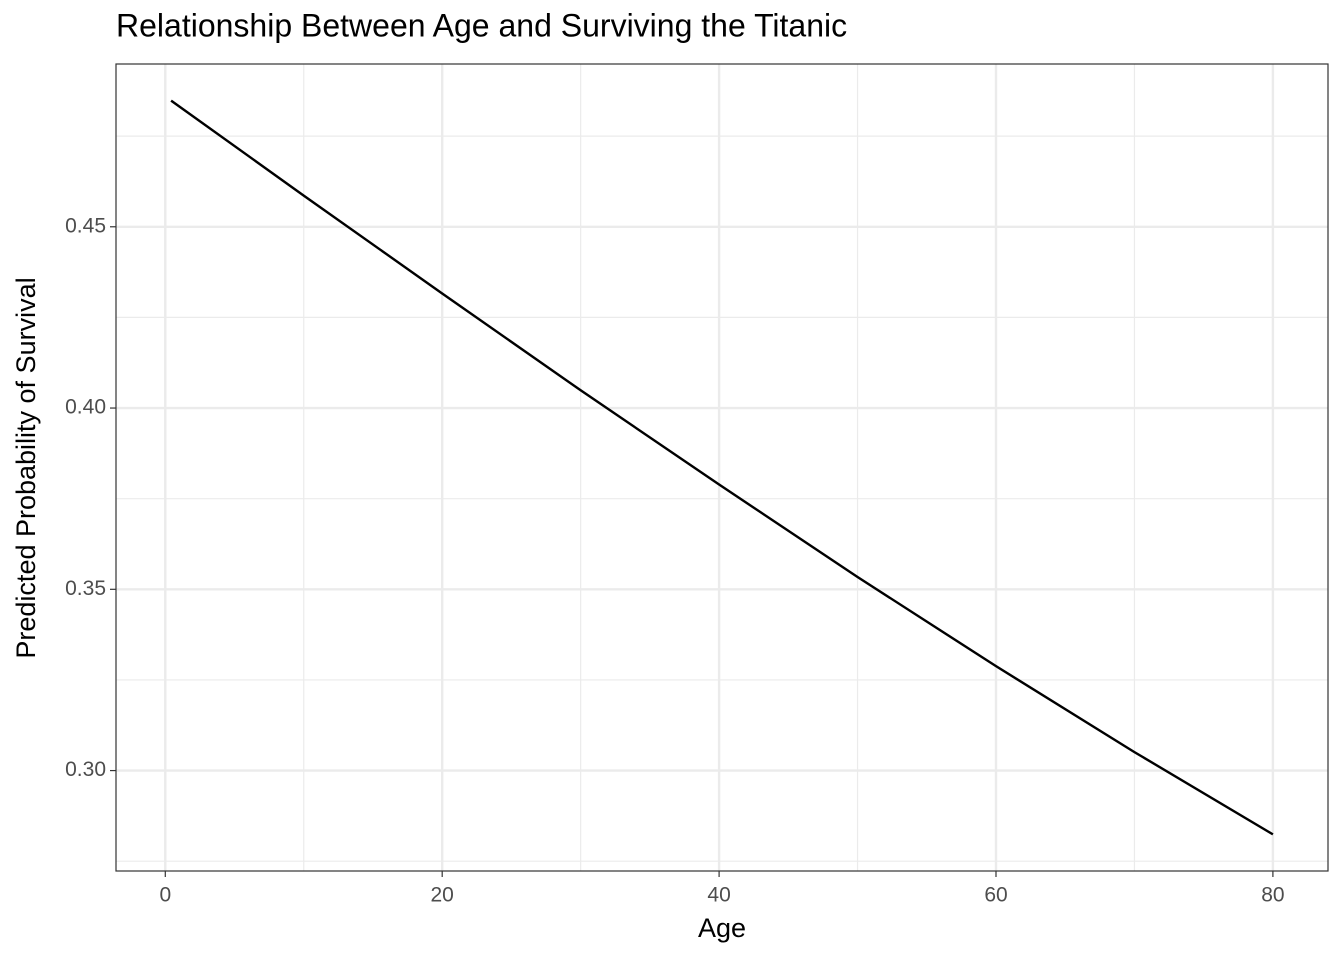 The image size is (1344, 965). I want to click on x-tick-label: 40, so click(718, 895).